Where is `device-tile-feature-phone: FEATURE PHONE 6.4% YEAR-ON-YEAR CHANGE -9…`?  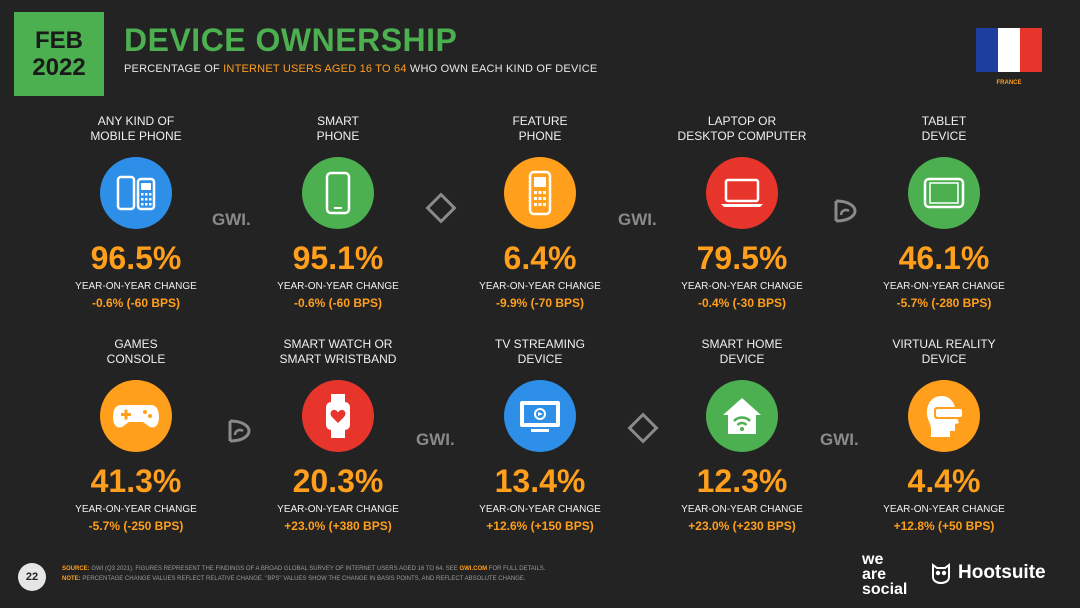 device-tile-feature-phone: FEATURE PHONE 6.4% YEAR-ON-YEAR CHANGE -9… is located at coordinates (540, 211).